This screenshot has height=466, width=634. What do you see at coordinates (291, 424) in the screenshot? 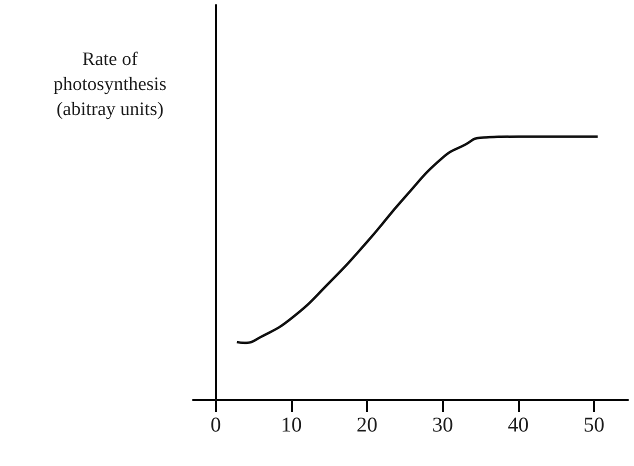
I see `x-tick-label: 10` at bounding box center [291, 424].